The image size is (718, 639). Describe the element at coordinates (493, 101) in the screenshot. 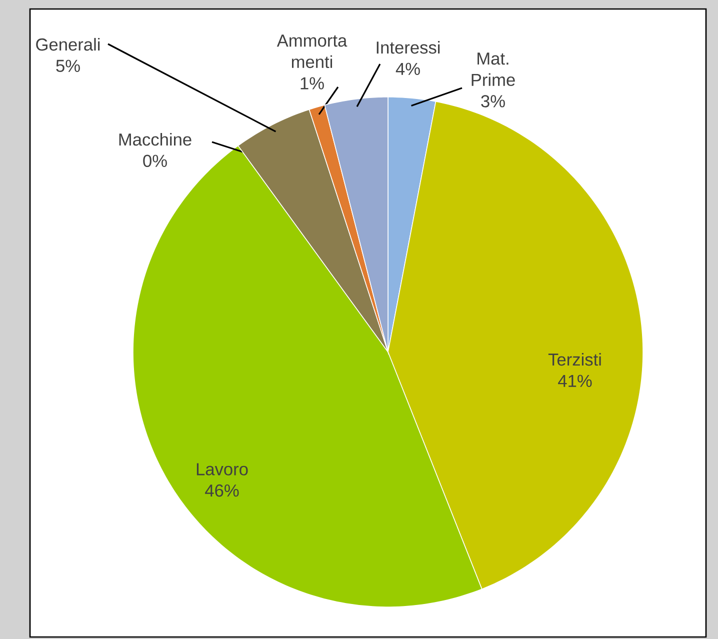

I see `data-label: 3%` at that location.